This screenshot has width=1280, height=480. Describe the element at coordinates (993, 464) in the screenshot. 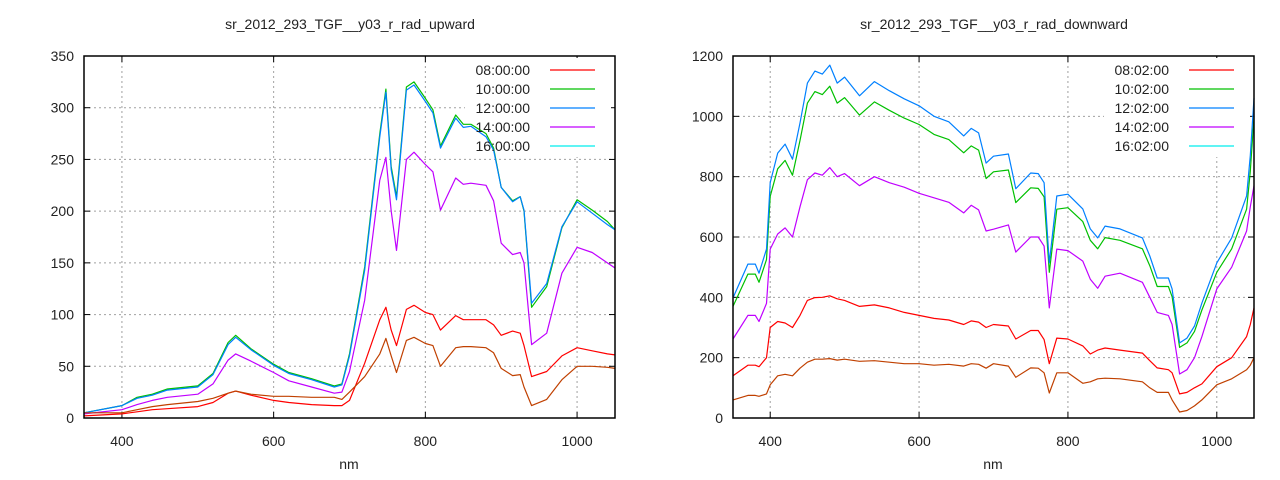

I see `downward-x-axis-label: nm` at that location.